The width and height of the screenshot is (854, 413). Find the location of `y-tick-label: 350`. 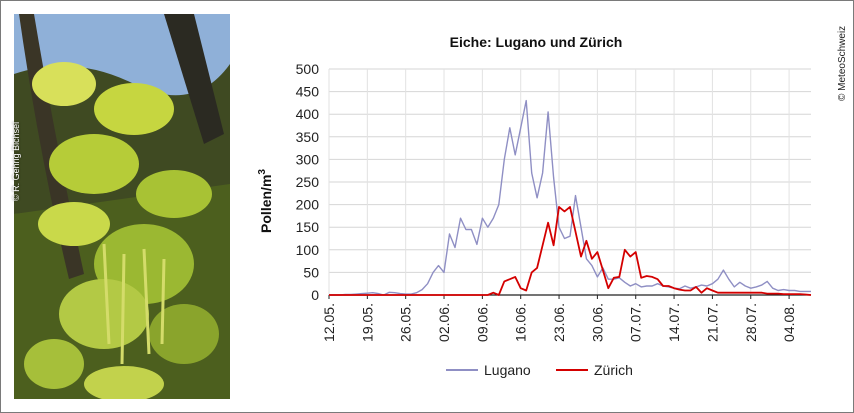

y-tick-label: 350 is located at coordinates (308, 137).